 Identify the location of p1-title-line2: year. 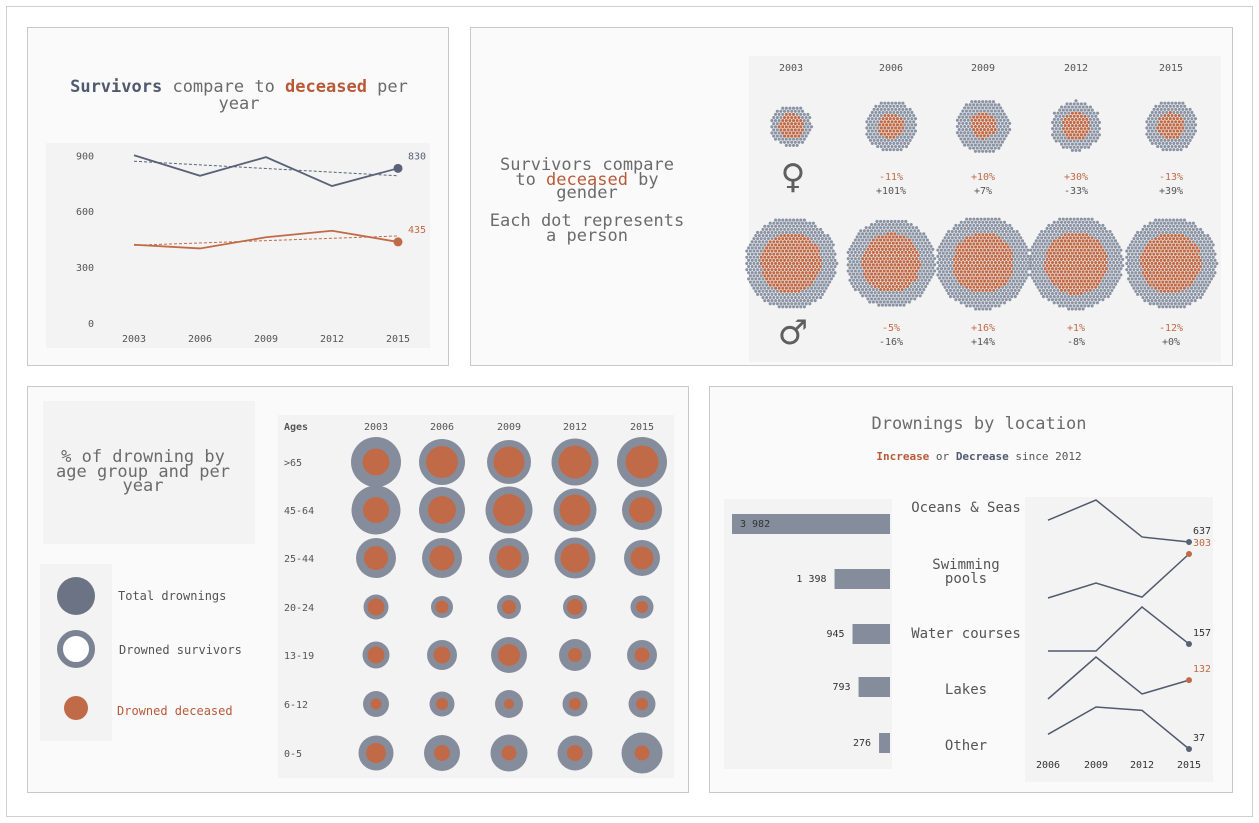
(239, 104).